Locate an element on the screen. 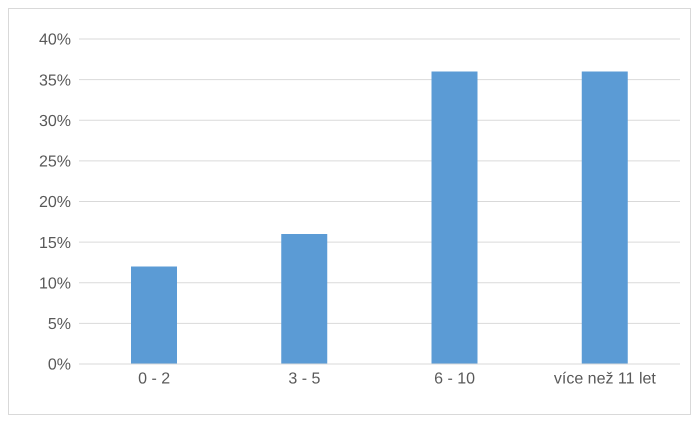  x-tick-label: více než 11 let is located at coordinates (605, 379).